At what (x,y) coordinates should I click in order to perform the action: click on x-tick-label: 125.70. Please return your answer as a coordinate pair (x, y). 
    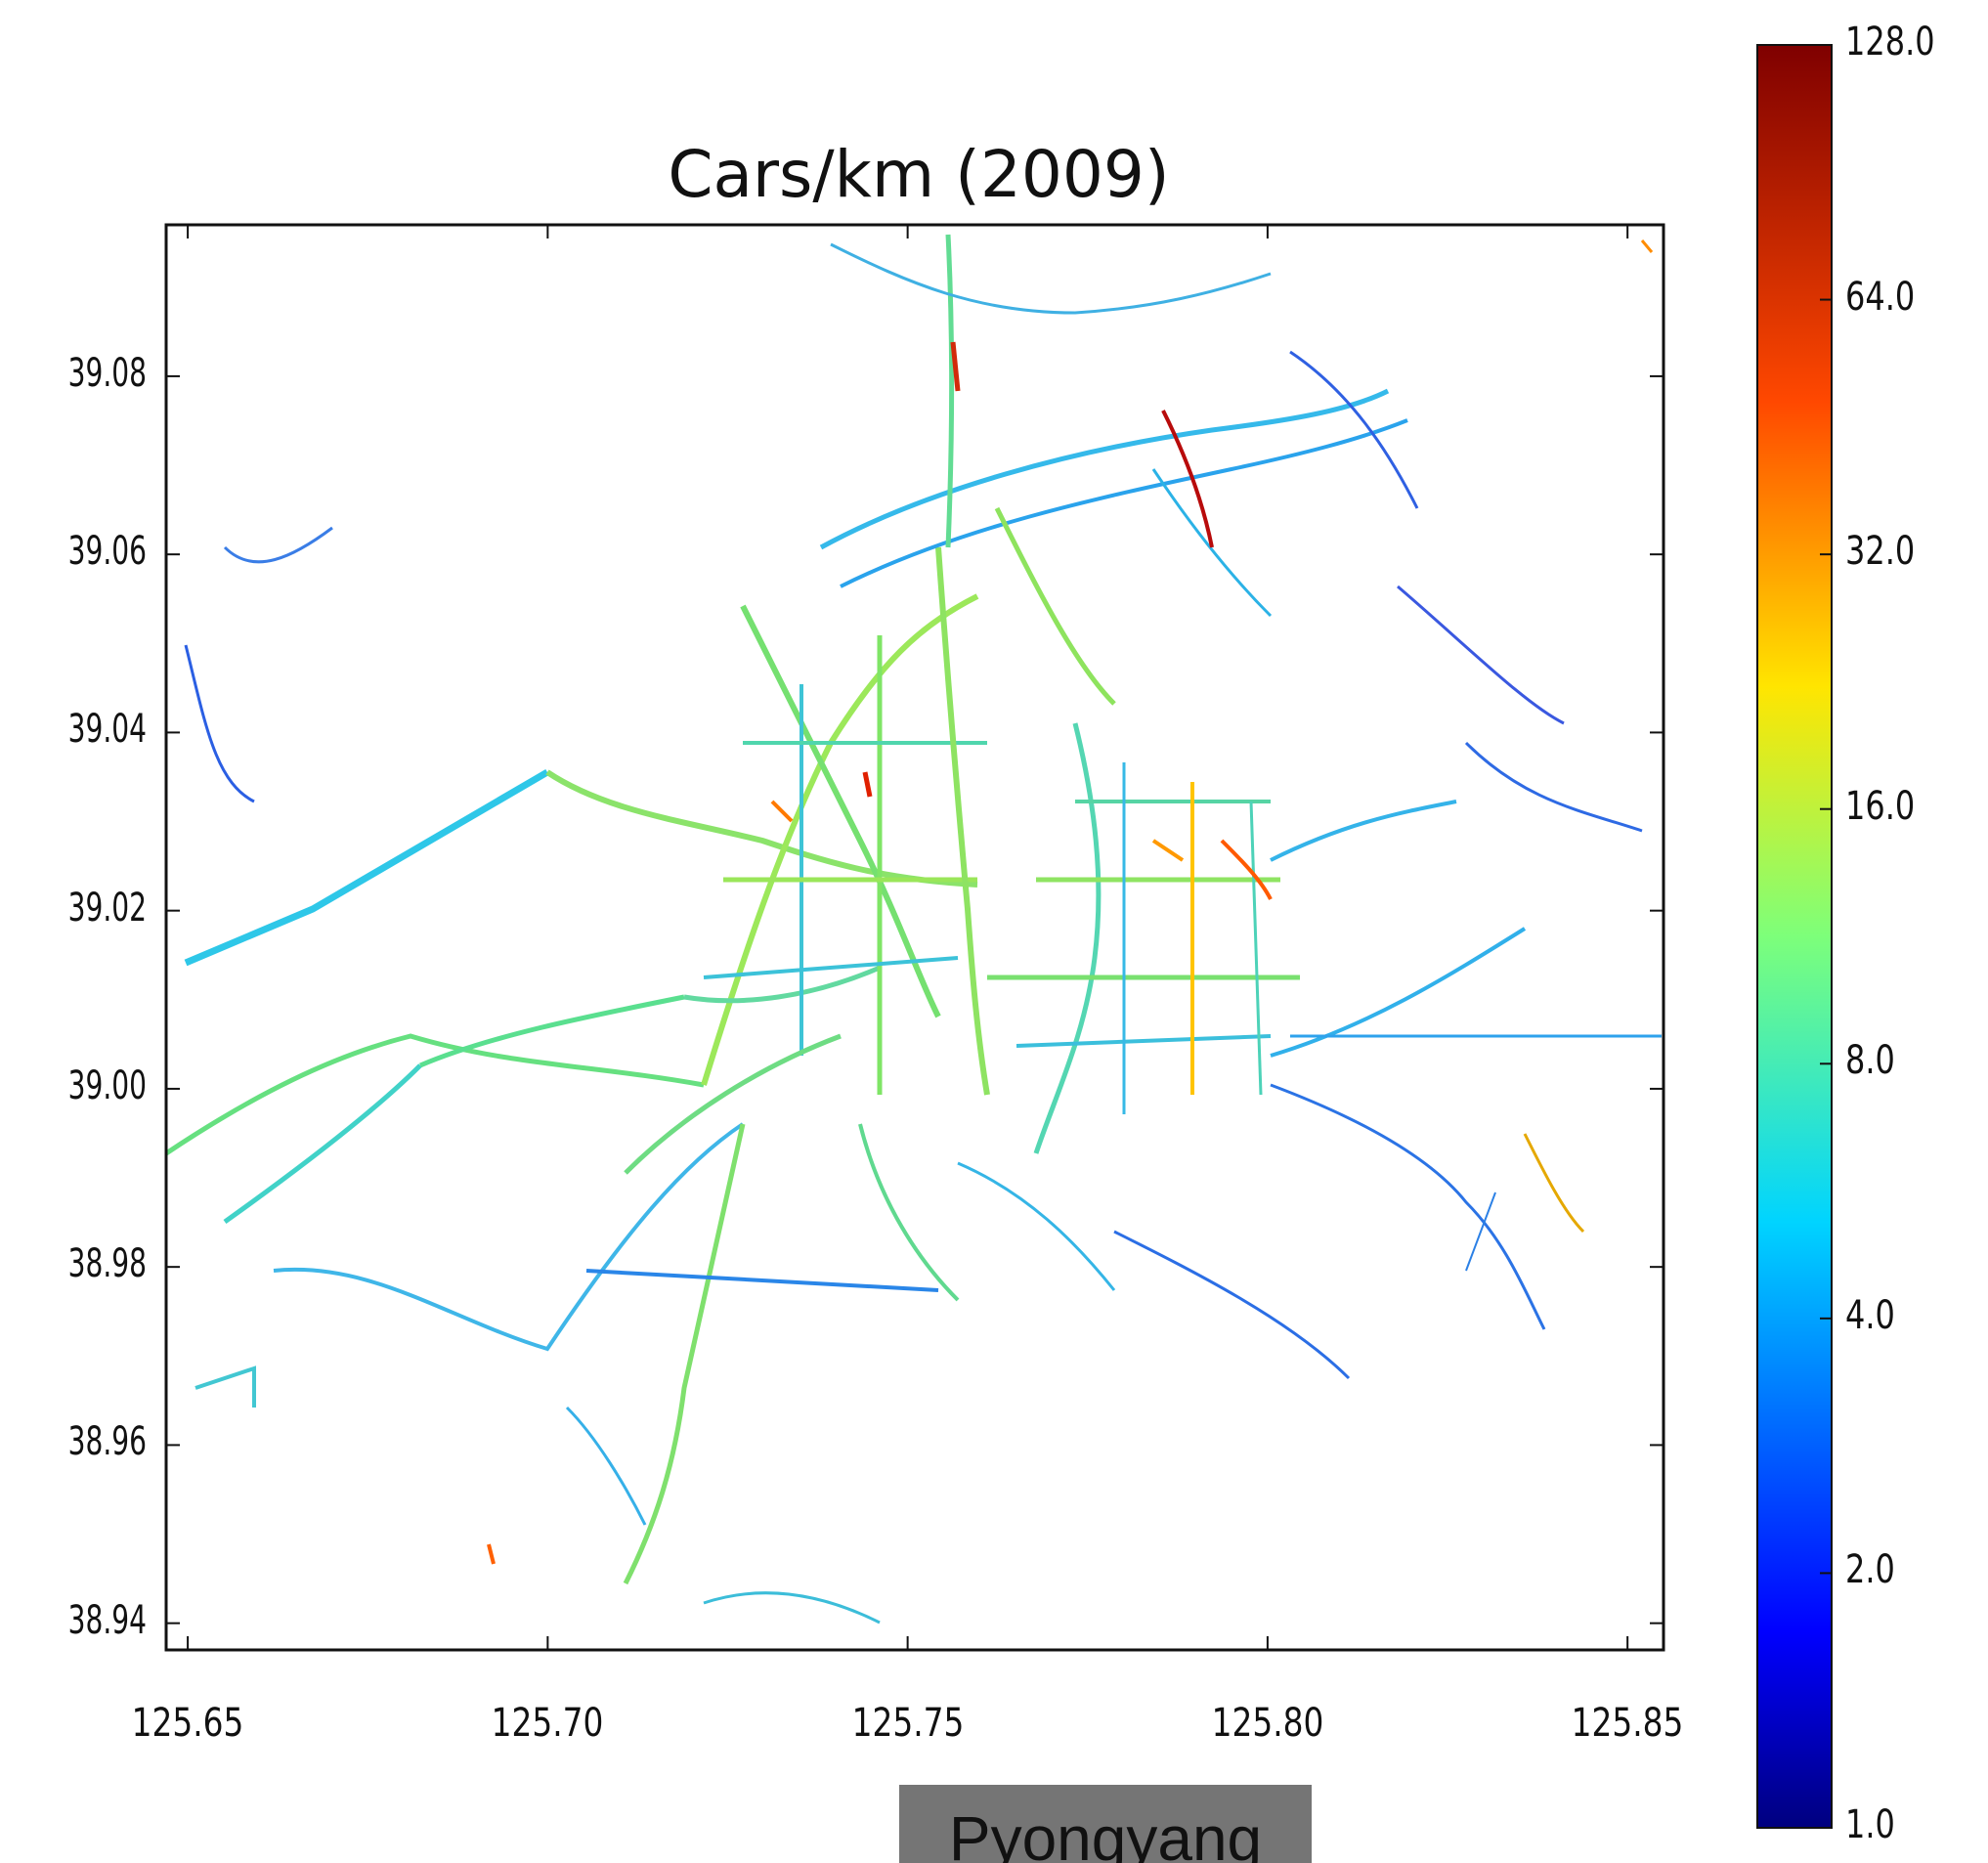
    Looking at the image, I should click on (547, 1724).